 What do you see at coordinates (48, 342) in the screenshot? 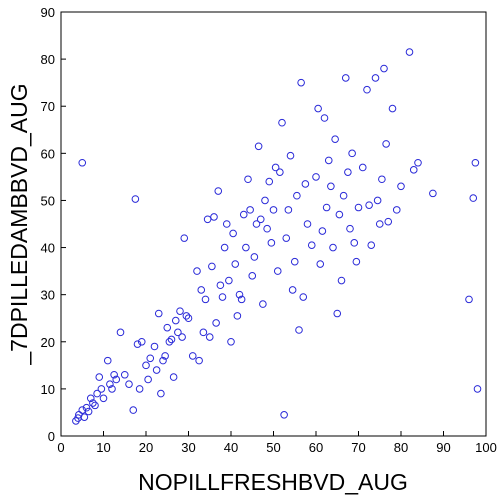
I see `y-tick-label: 20` at bounding box center [48, 342].